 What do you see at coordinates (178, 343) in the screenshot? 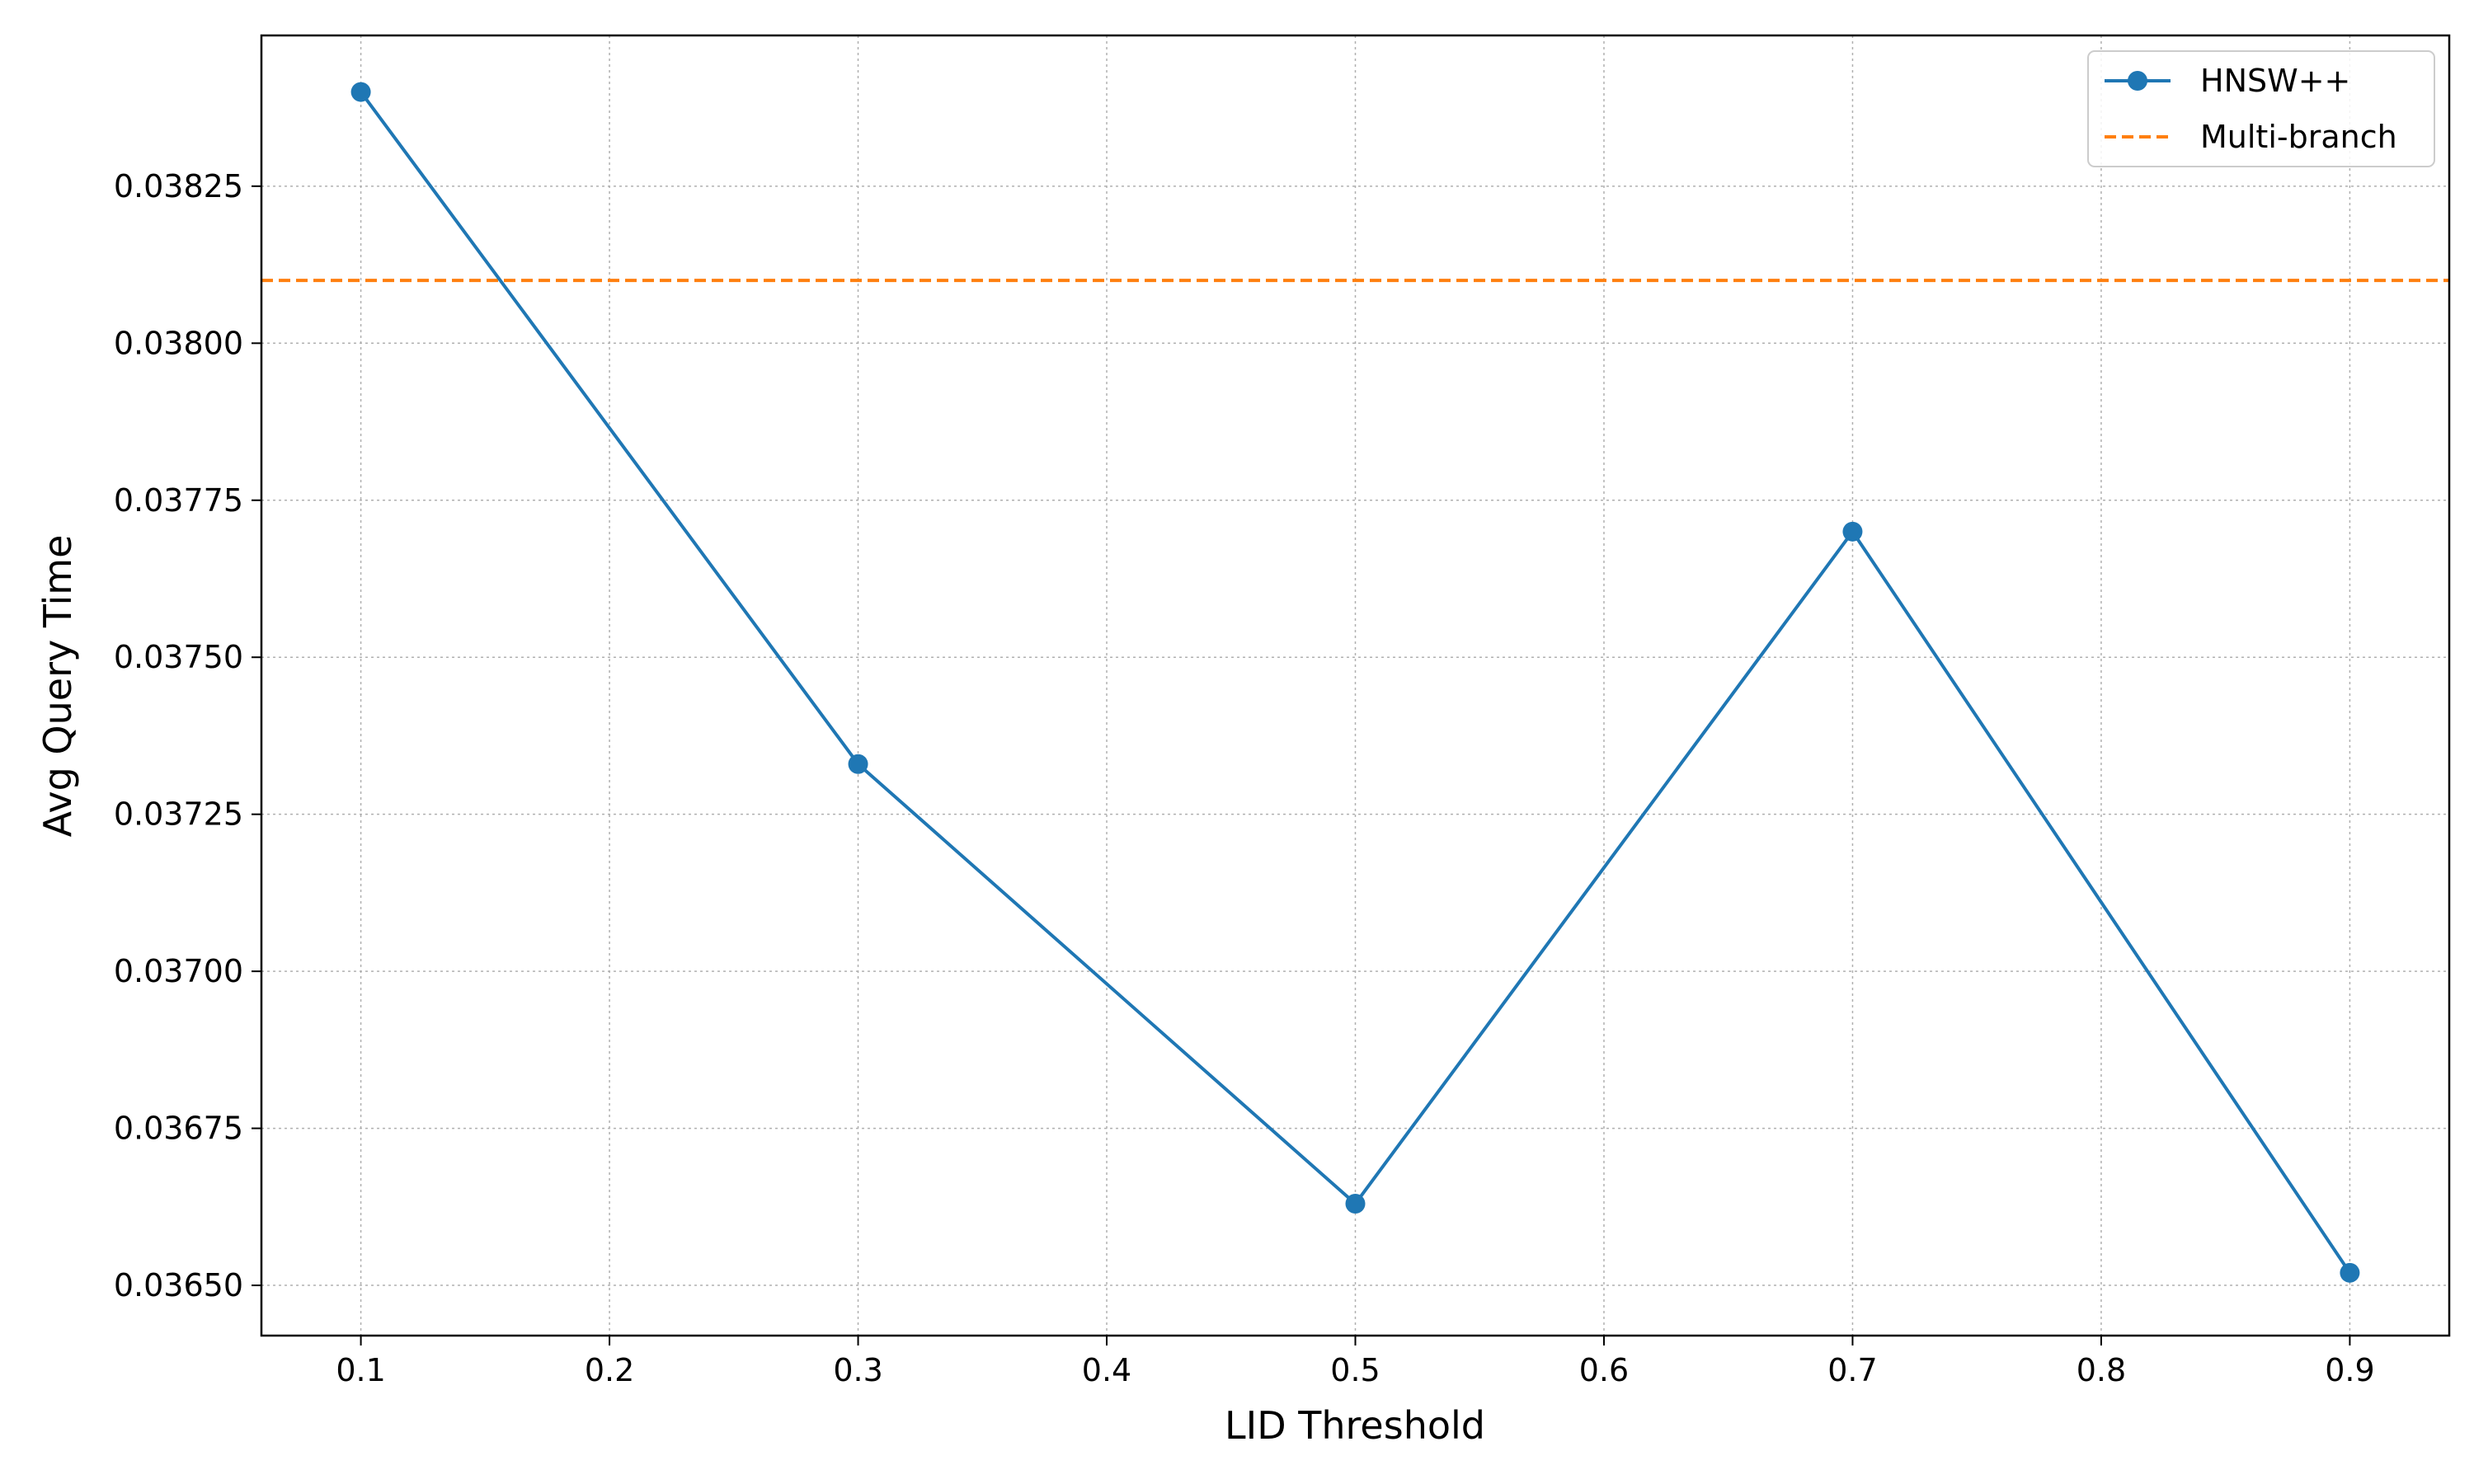
I see `y-tick-label: 0.03800` at bounding box center [178, 343].